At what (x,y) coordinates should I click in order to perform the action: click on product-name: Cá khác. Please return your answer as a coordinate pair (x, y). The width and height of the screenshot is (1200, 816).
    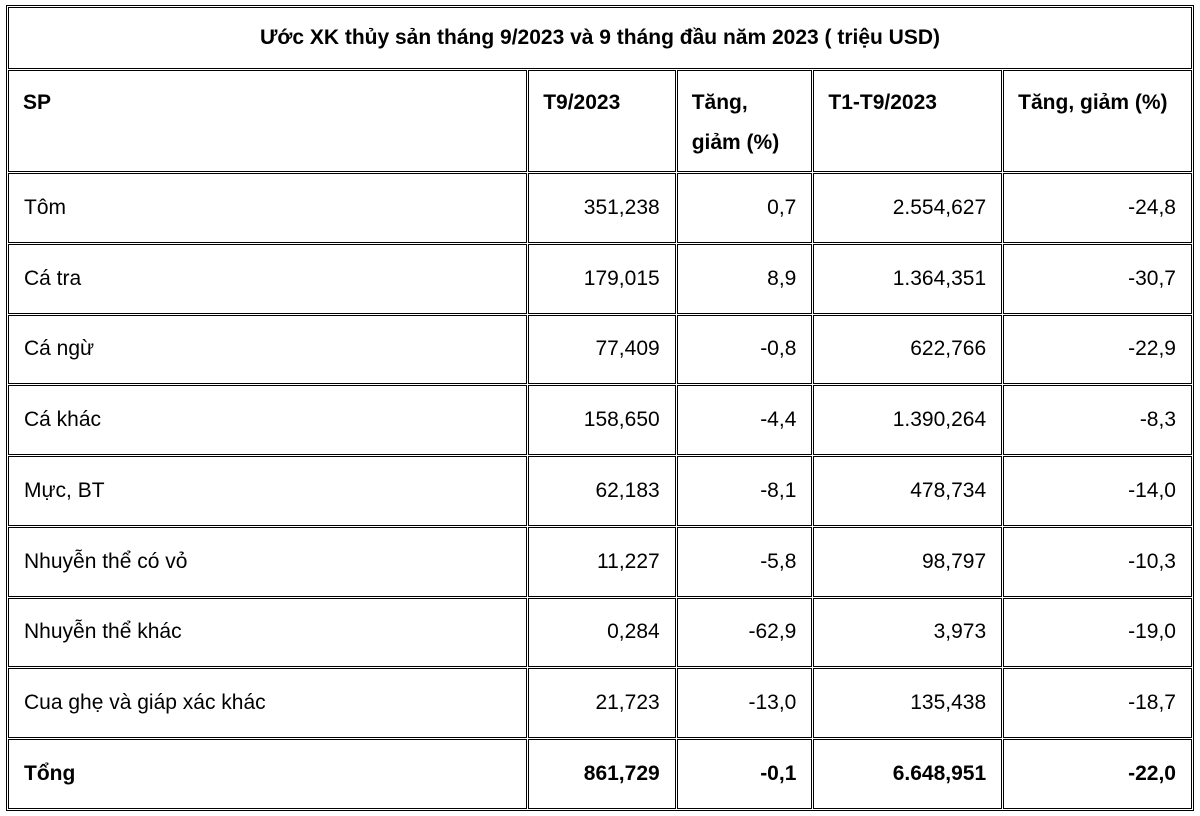
    Looking at the image, I should click on (268, 420).